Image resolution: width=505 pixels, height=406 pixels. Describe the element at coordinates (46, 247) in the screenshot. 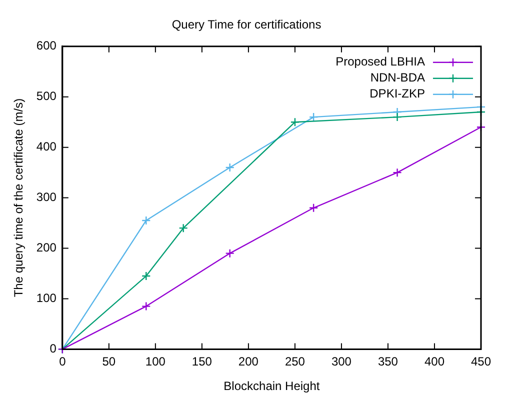

I see `y-tick-label: 200` at that location.